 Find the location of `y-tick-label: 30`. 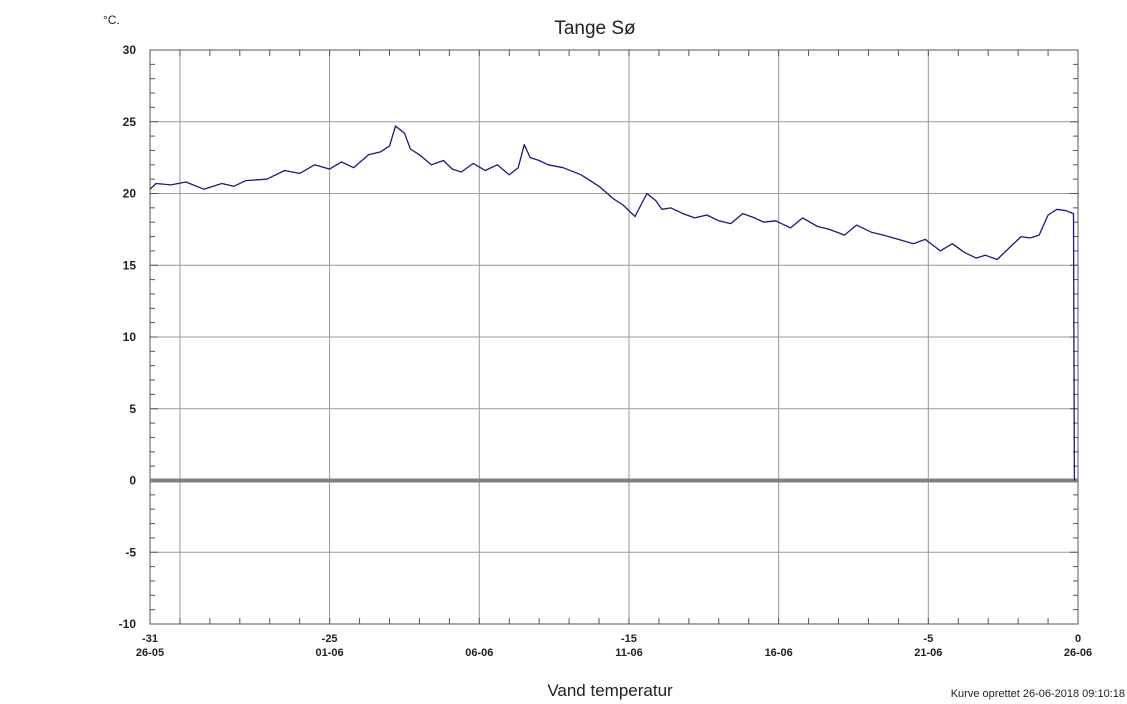

y-tick-label: 30 is located at coordinates (130, 50).